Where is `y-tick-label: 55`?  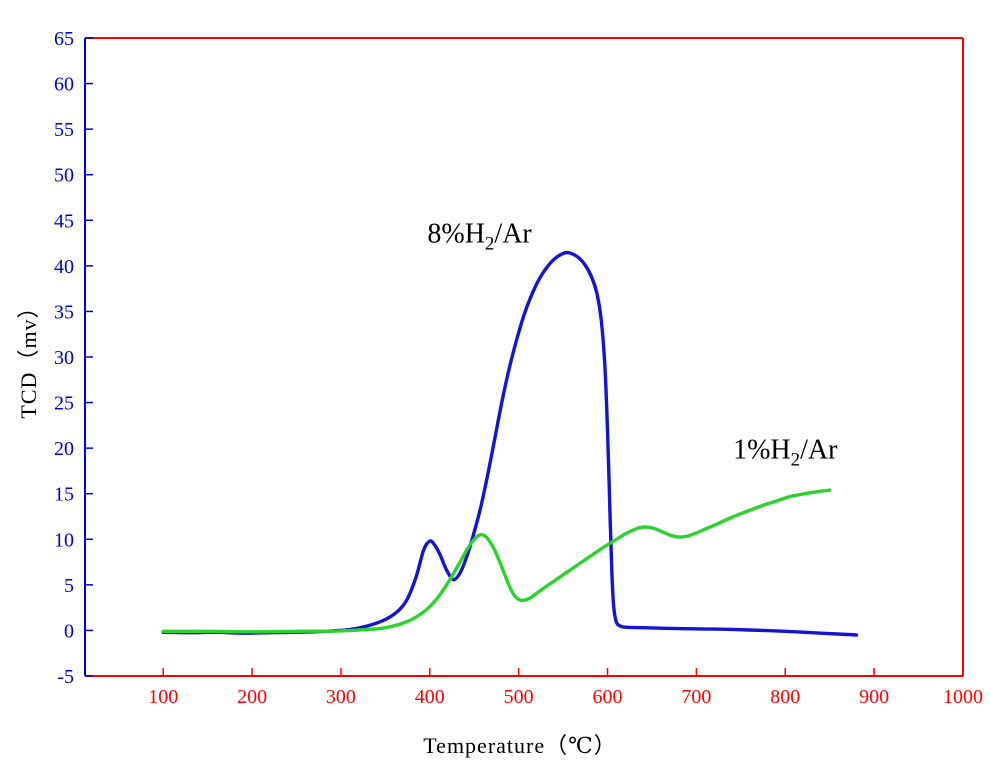
y-tick-label: 55 is located at coordinates (64, 130).